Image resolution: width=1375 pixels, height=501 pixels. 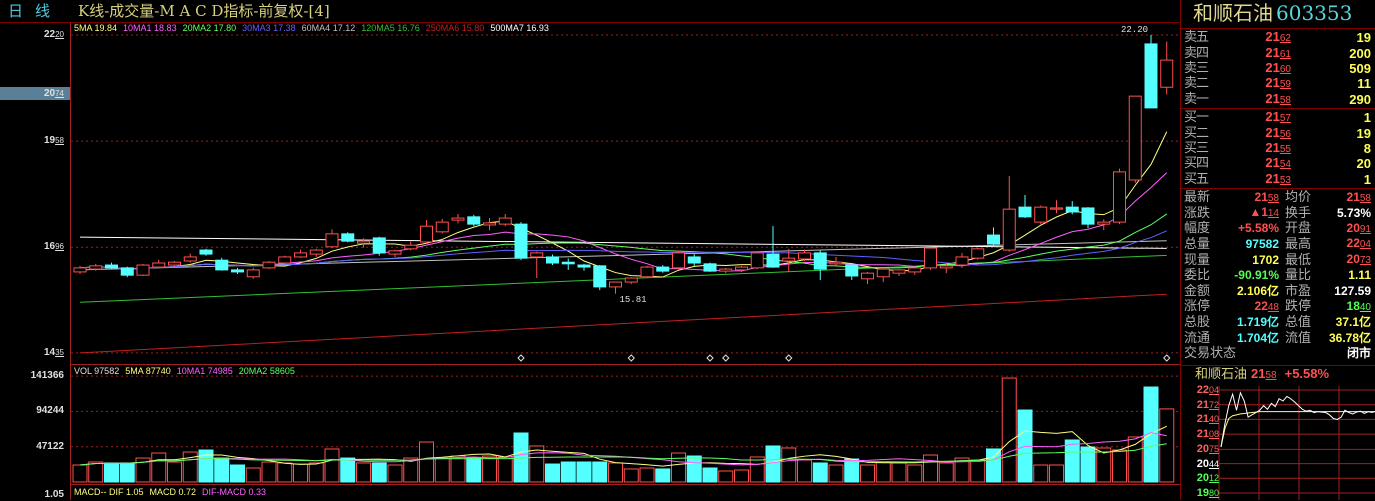 I want to click on dec: 04, so click(x=1365, y=245).